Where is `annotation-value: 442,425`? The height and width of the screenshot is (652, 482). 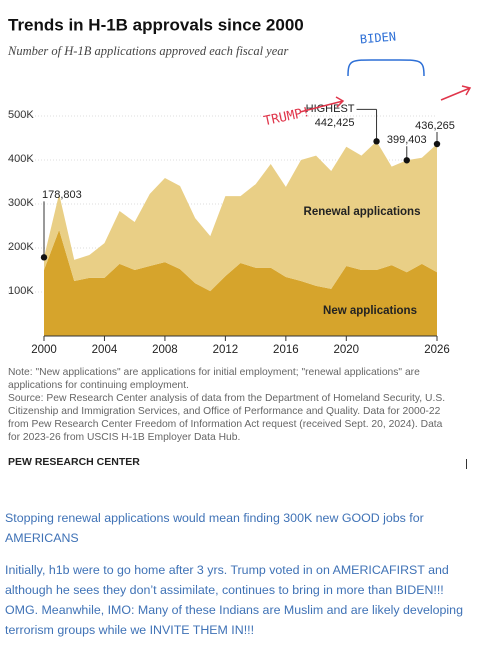 annotation-value: 442,425 is located at coordinates (335, 123).